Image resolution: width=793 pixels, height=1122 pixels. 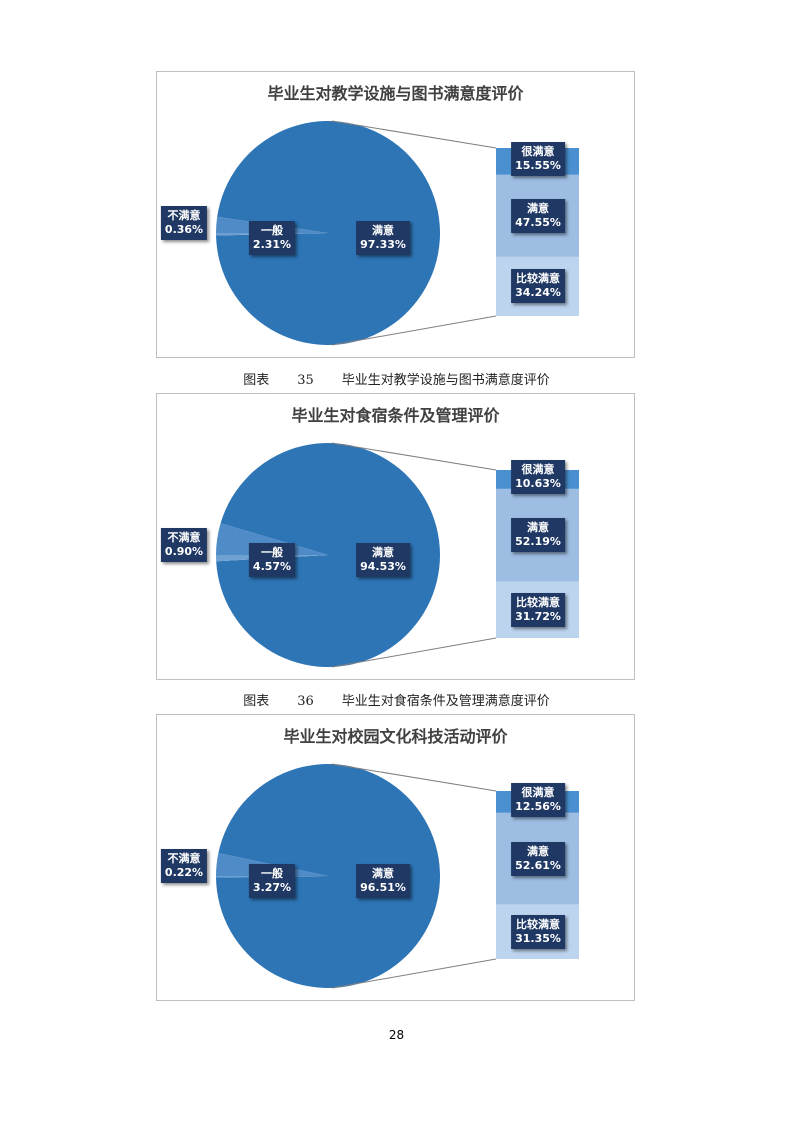 I want to click on label-value: 0.90%, so click(x=184, y=551).